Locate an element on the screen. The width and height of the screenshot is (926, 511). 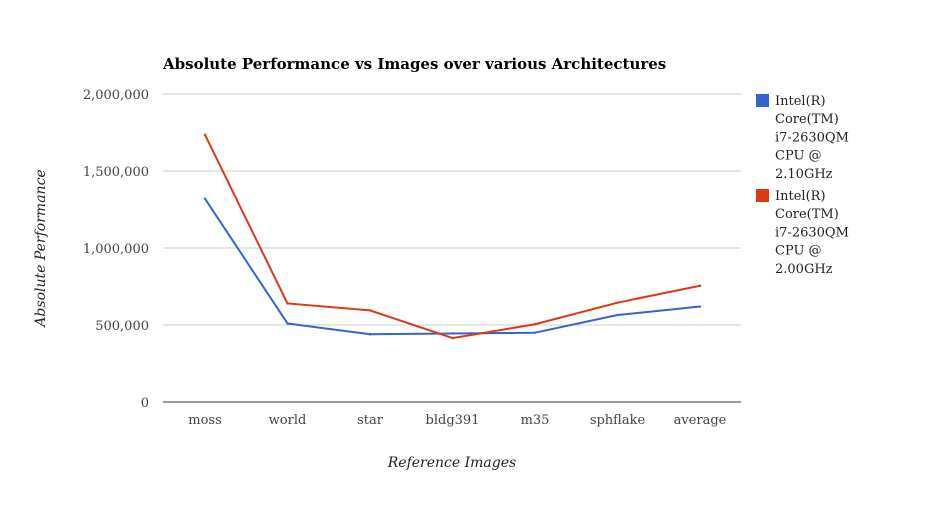
x-tick-label: star is located at coordinates (370, 420).